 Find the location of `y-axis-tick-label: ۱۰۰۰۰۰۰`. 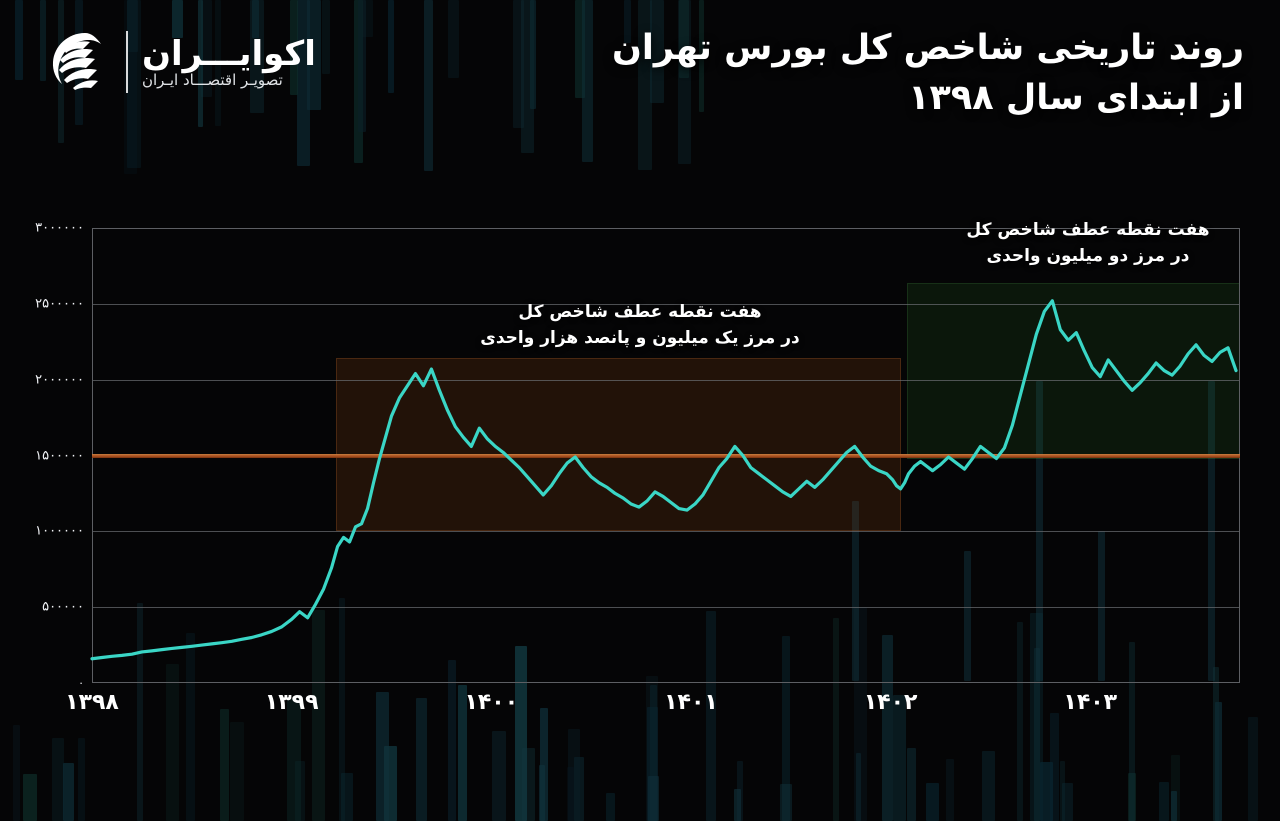

y-axis-tick-label: ۱۰۰۰۰۰۰ is located at coordinates (59, 531).